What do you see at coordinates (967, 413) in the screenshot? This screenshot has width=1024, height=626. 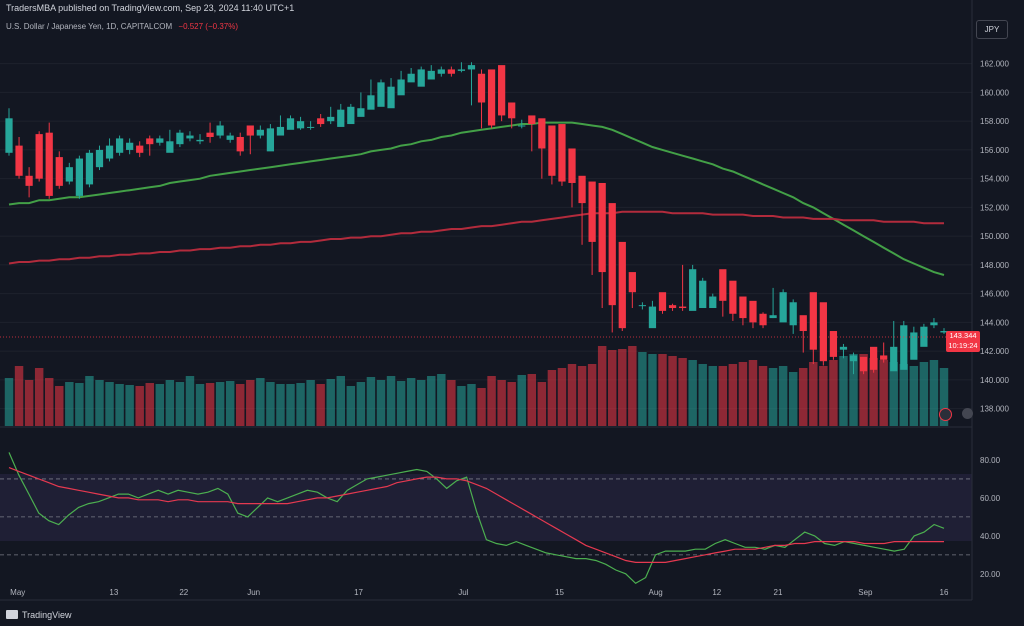 I see `dividend-icon` at bounding box center [967, 413].